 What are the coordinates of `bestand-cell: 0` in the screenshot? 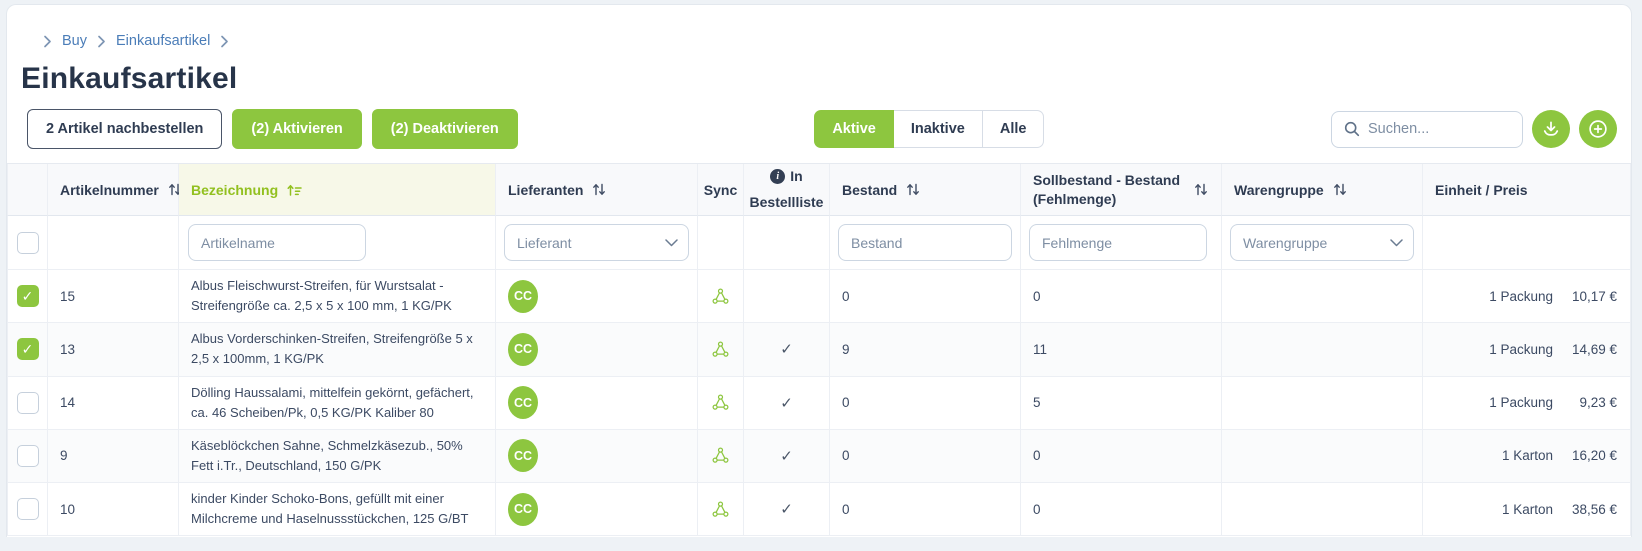 It's located at (925, 456).